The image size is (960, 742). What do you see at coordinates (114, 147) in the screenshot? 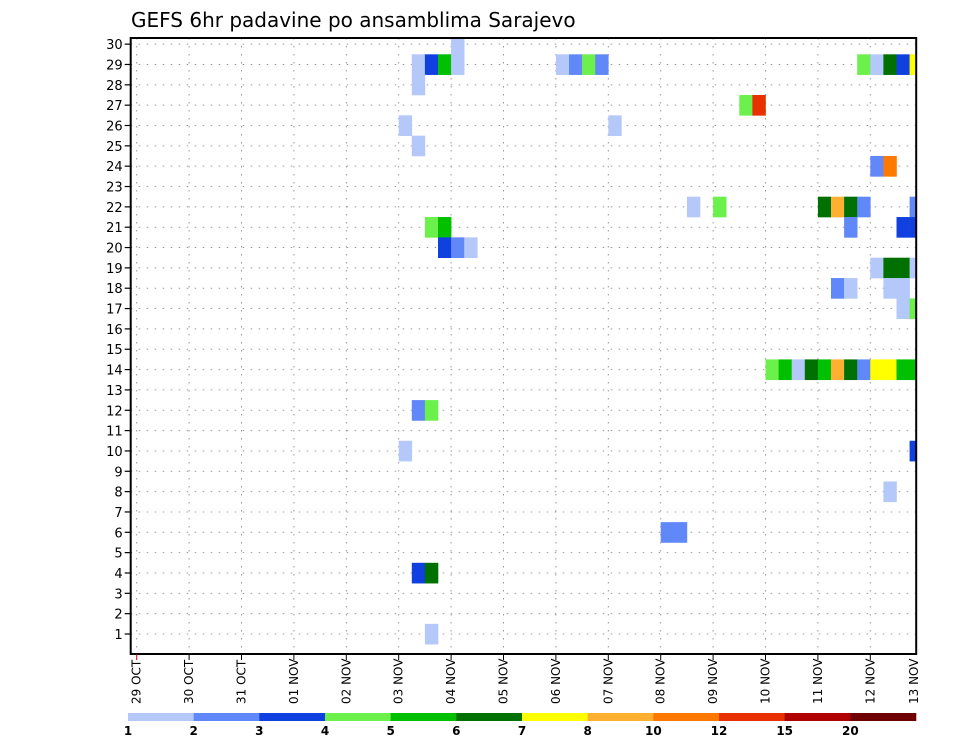
I see `y-tick-label: 25` at bounding box center [114, 147].